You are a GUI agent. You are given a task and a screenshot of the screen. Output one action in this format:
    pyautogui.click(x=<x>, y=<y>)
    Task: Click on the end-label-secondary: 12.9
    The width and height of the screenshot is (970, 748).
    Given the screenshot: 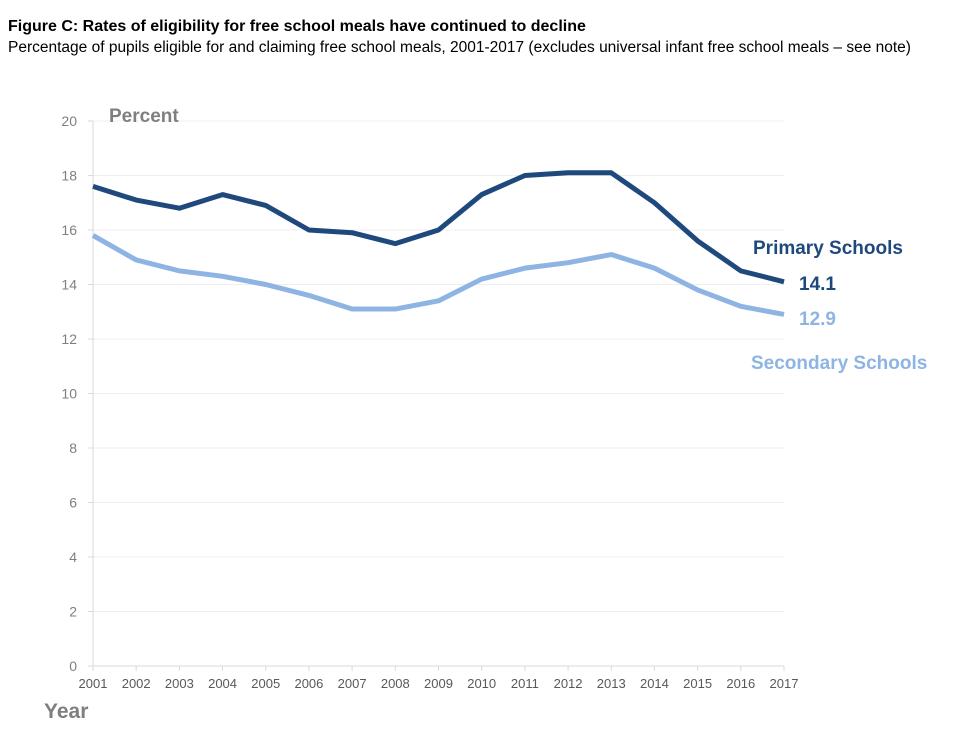 What is the action you would take?
    pyautogui.click(x=817, y=319)
    